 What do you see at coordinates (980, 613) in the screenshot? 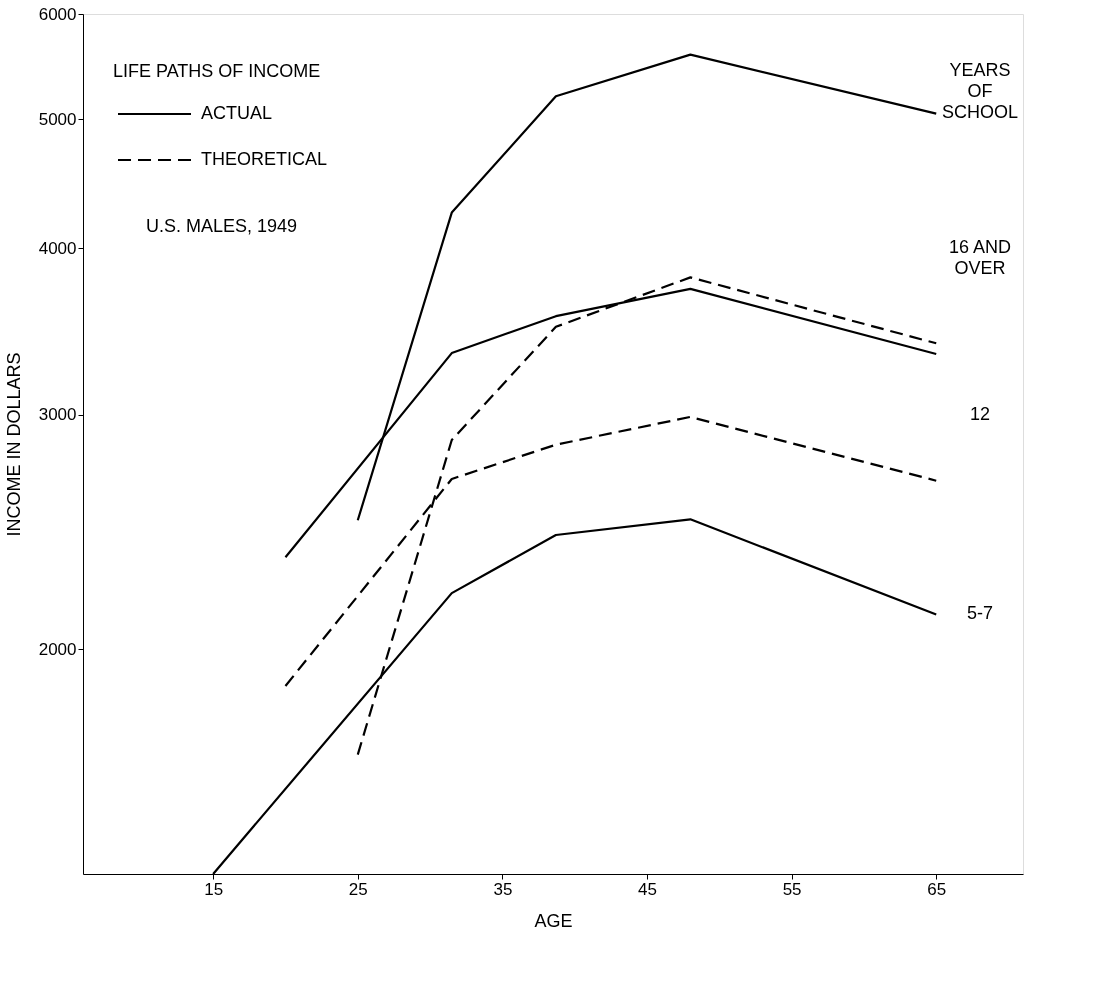
I see `annotation: 5-7` at bounding box center [980, 613].